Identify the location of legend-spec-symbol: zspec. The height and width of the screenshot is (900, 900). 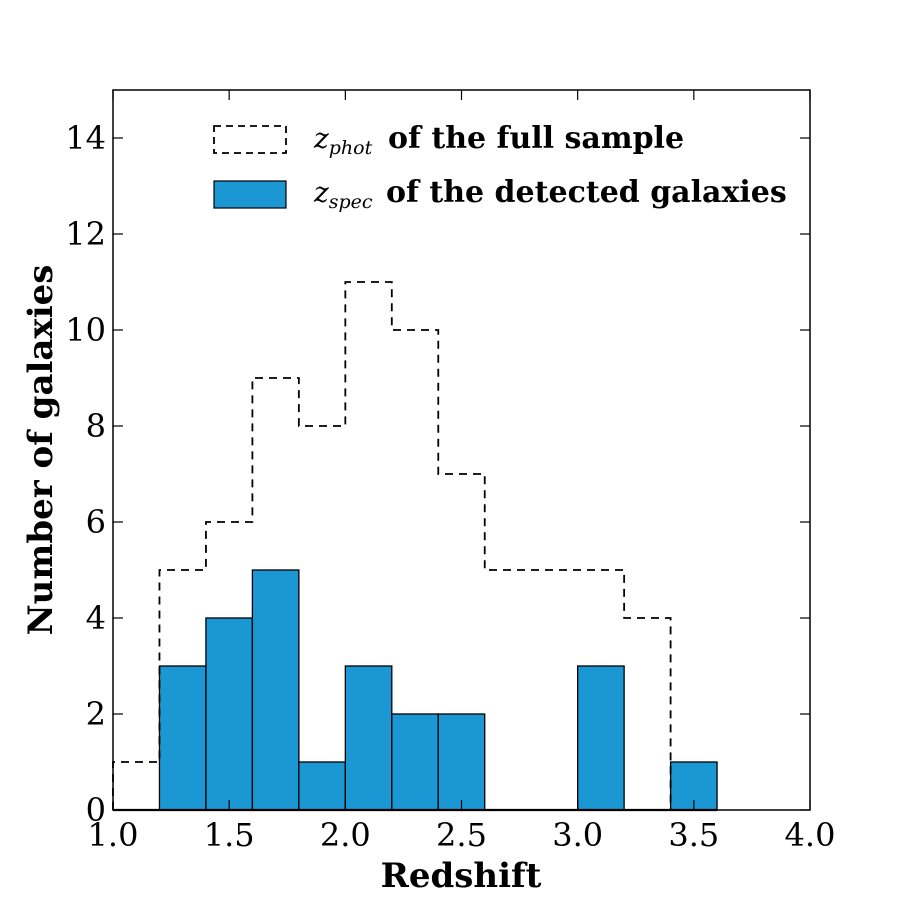
(343, 194).